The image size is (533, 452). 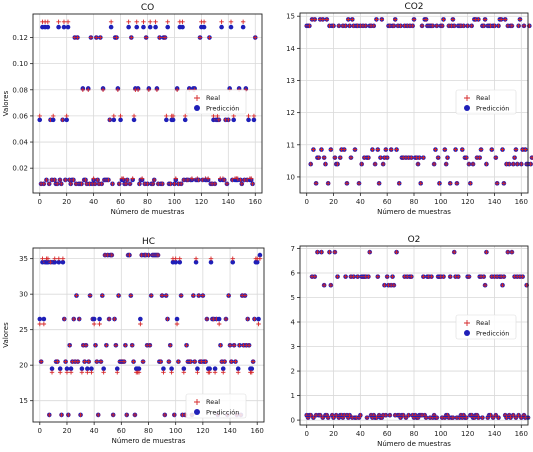 I want to click on legend-box, so click(x=216, y=102).